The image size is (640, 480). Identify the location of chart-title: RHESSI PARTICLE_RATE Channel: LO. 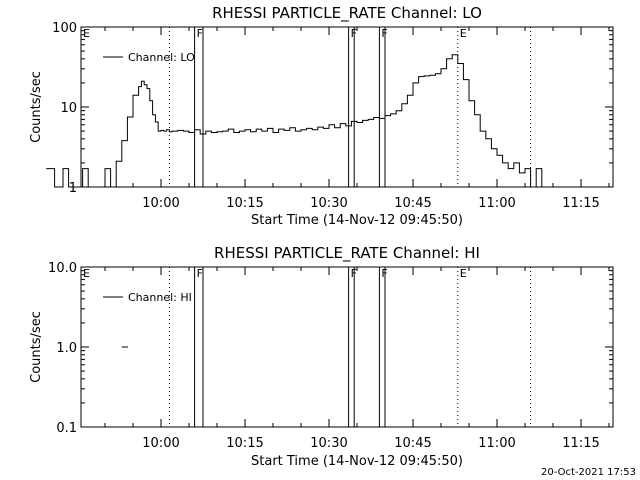
(347, 13).